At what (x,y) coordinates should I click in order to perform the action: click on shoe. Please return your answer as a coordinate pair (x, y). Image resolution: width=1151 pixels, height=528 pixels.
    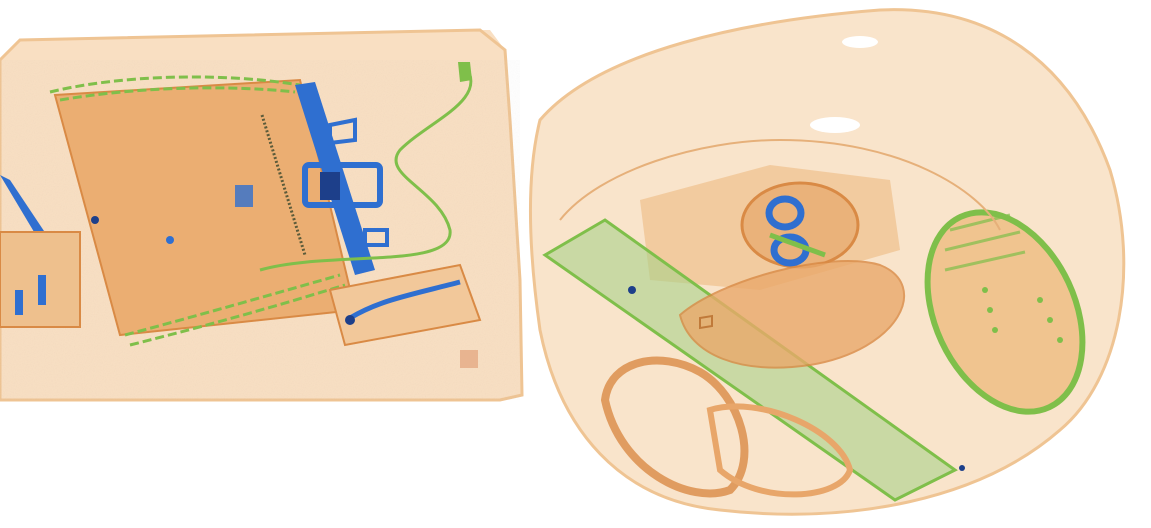
    Looking at the image, I should click on (1005, 312).